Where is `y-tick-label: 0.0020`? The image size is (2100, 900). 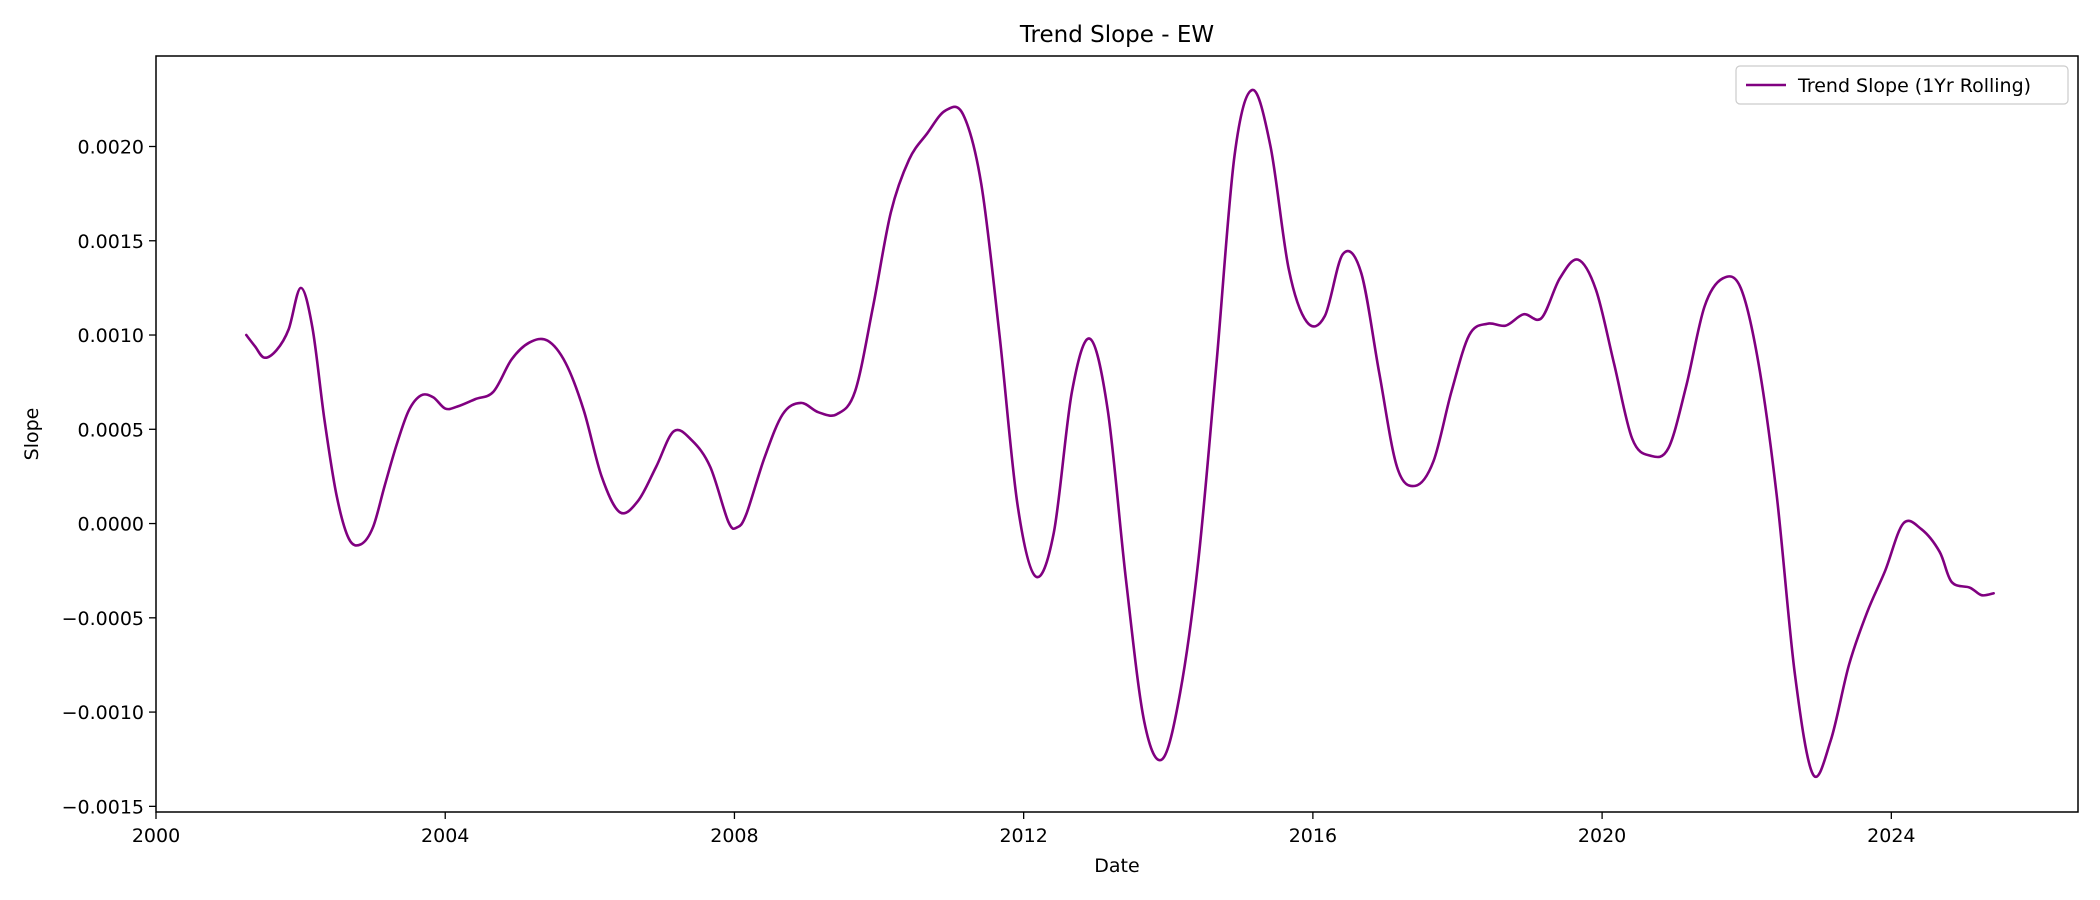
y-tick-label: 0.0020 is located at coordinates (111, 147).